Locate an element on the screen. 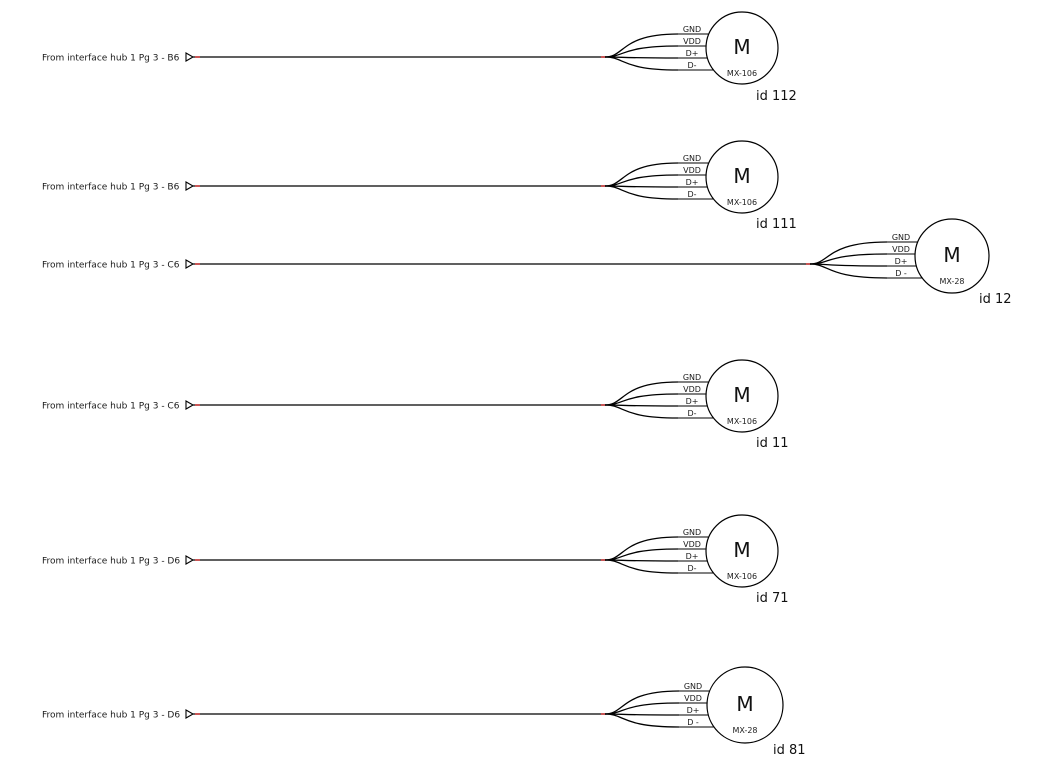  motor-id-label: id 12 is located at coordinates (995, 299).